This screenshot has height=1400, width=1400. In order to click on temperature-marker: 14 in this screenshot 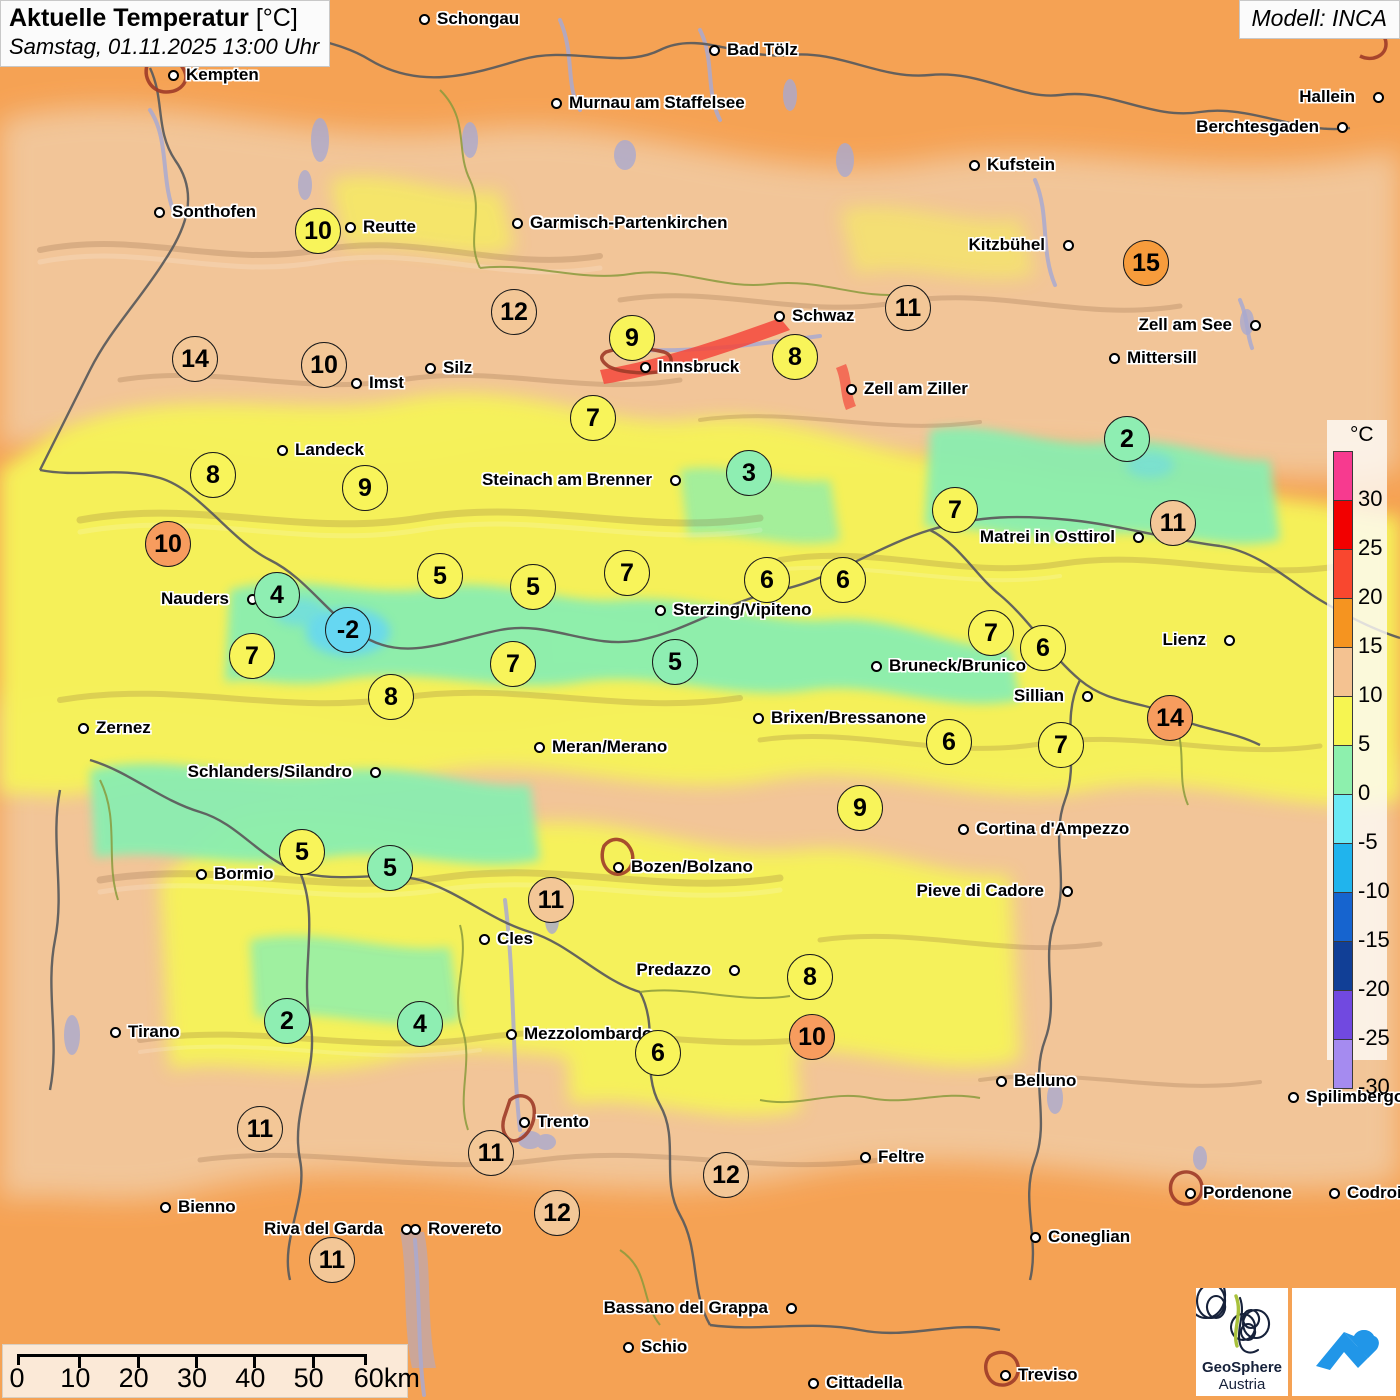, I will do `click(1170, 718)`.